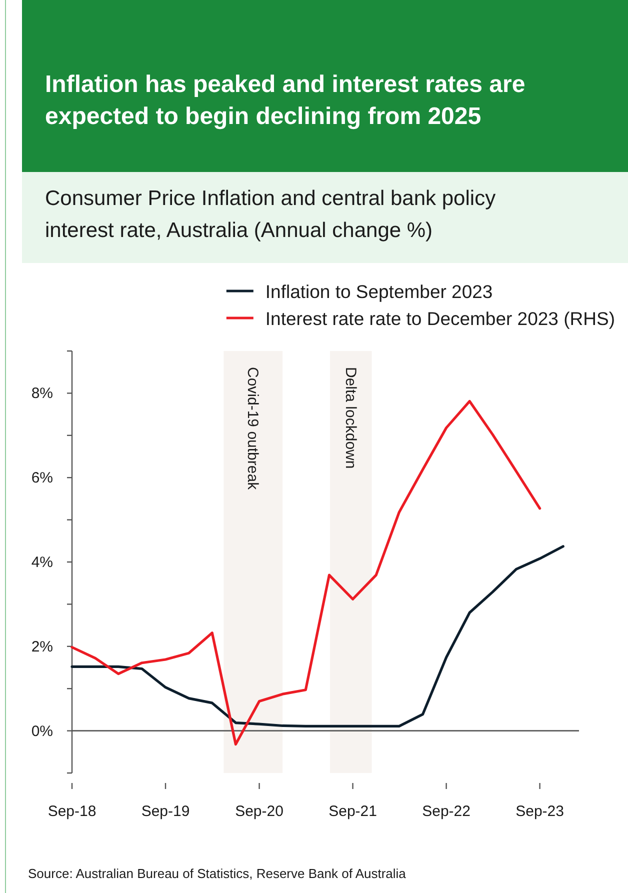 Image resolution: width=628 pixels, height=893 pixels. I want to click on y-tick-label: 0%, so click(42, 731).